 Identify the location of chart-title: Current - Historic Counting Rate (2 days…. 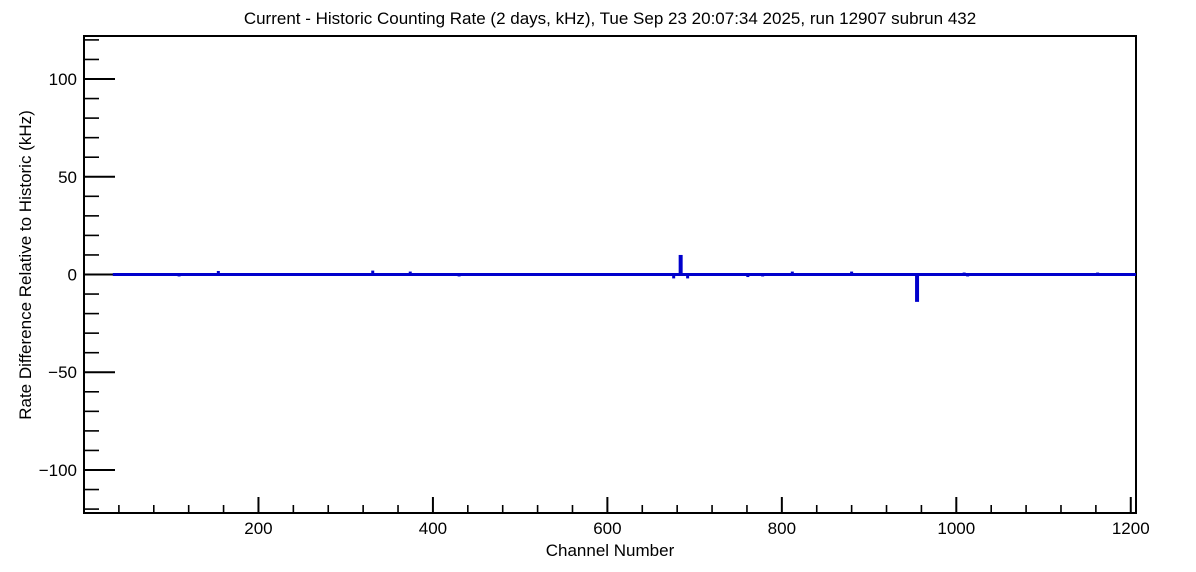
(610, 18).